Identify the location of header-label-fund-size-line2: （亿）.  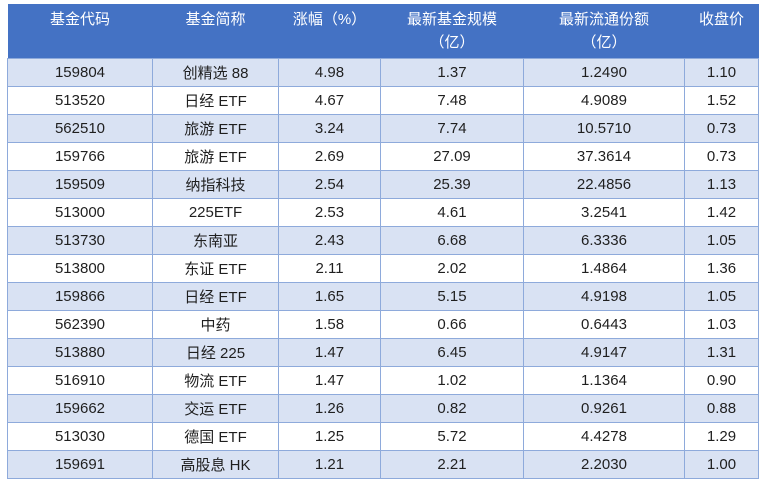
(452, 42).